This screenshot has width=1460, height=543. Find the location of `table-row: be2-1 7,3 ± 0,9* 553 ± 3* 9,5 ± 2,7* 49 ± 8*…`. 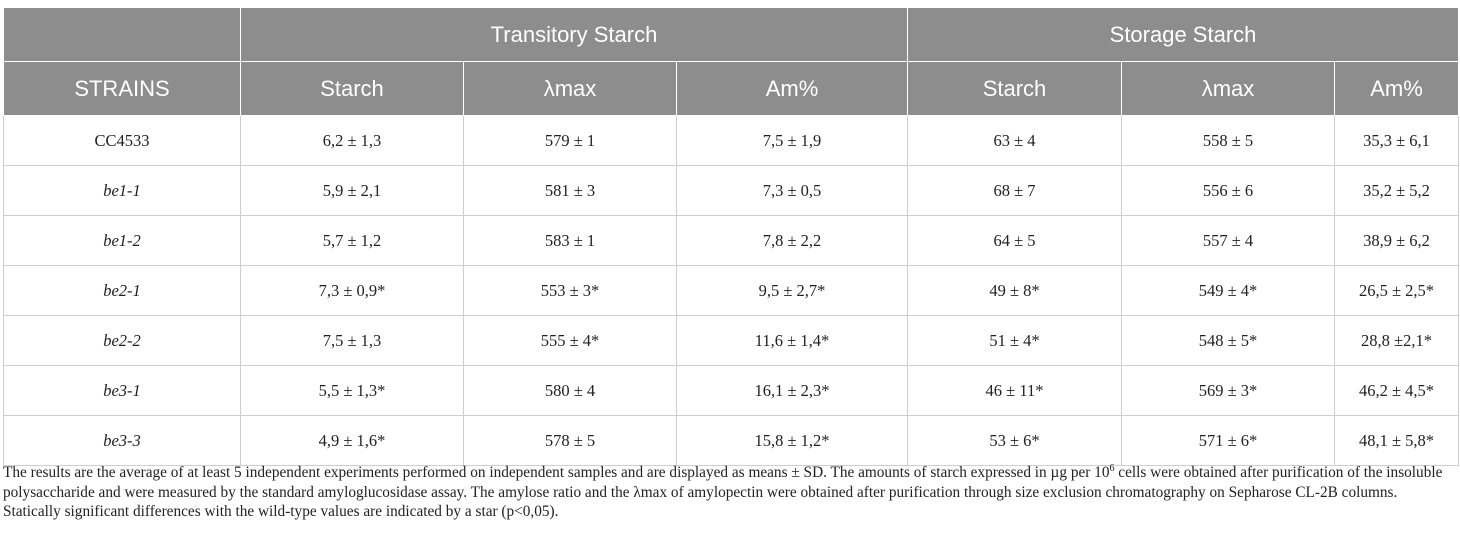

table-row: be2-1 7,3 ± 0,9* 553 ± 3* 9,5 ± 2,7* 49 ± 8*… is located at coordinates (731, 290).